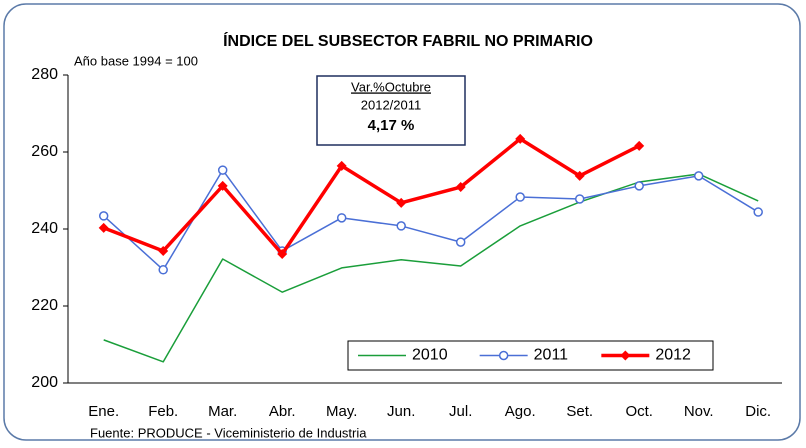 The image size is (806, 448). Describe the element at coordinates (136, 60) in the screenshot. I see `chart-subtitle: Año base 1994 = 100` at that location.